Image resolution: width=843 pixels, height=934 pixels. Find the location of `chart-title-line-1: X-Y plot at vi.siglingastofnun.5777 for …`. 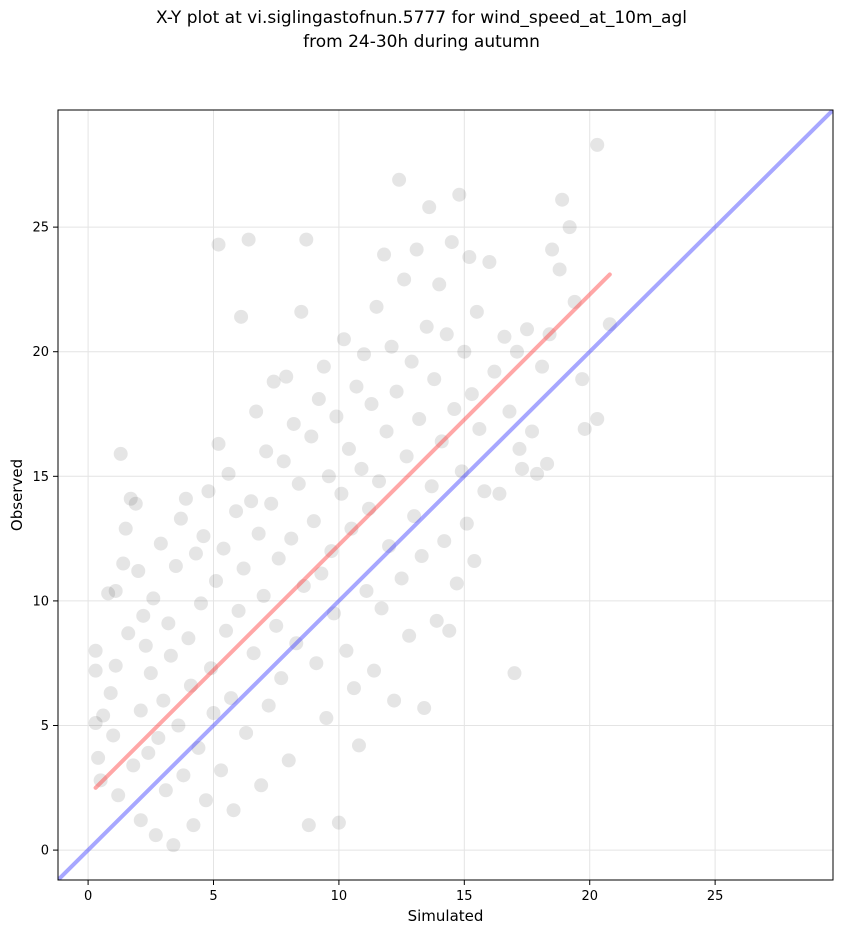

chart-title-line-1: X-Y plot at vi.siglingastofnun.5777 for … is located at coordinates (421, 18).